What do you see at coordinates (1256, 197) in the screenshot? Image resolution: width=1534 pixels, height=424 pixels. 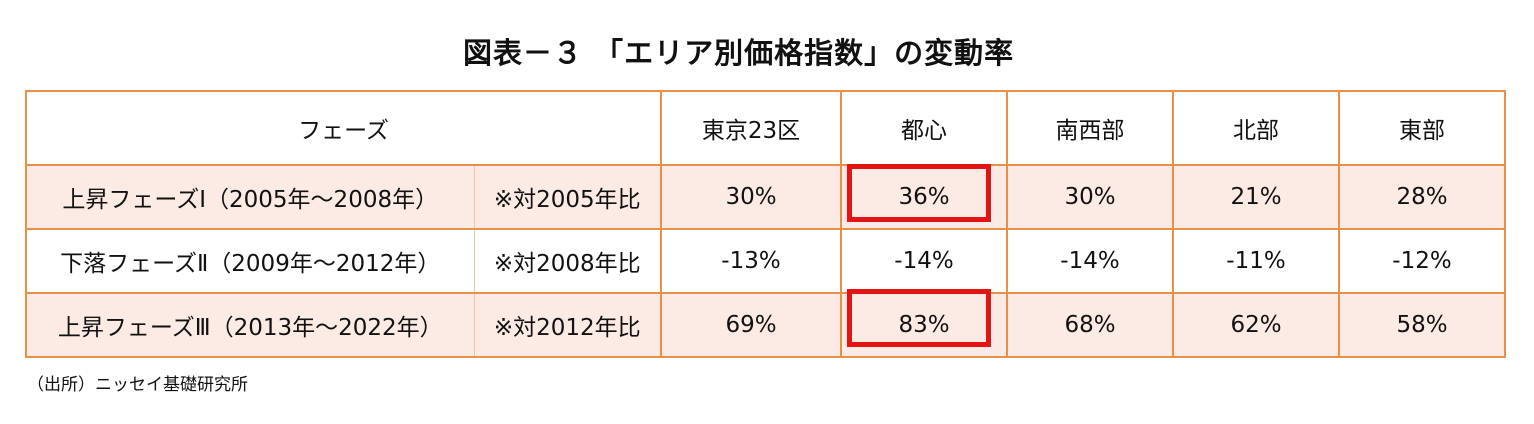 I see `value-cell: 21%` at bounding box center [1256, 197].